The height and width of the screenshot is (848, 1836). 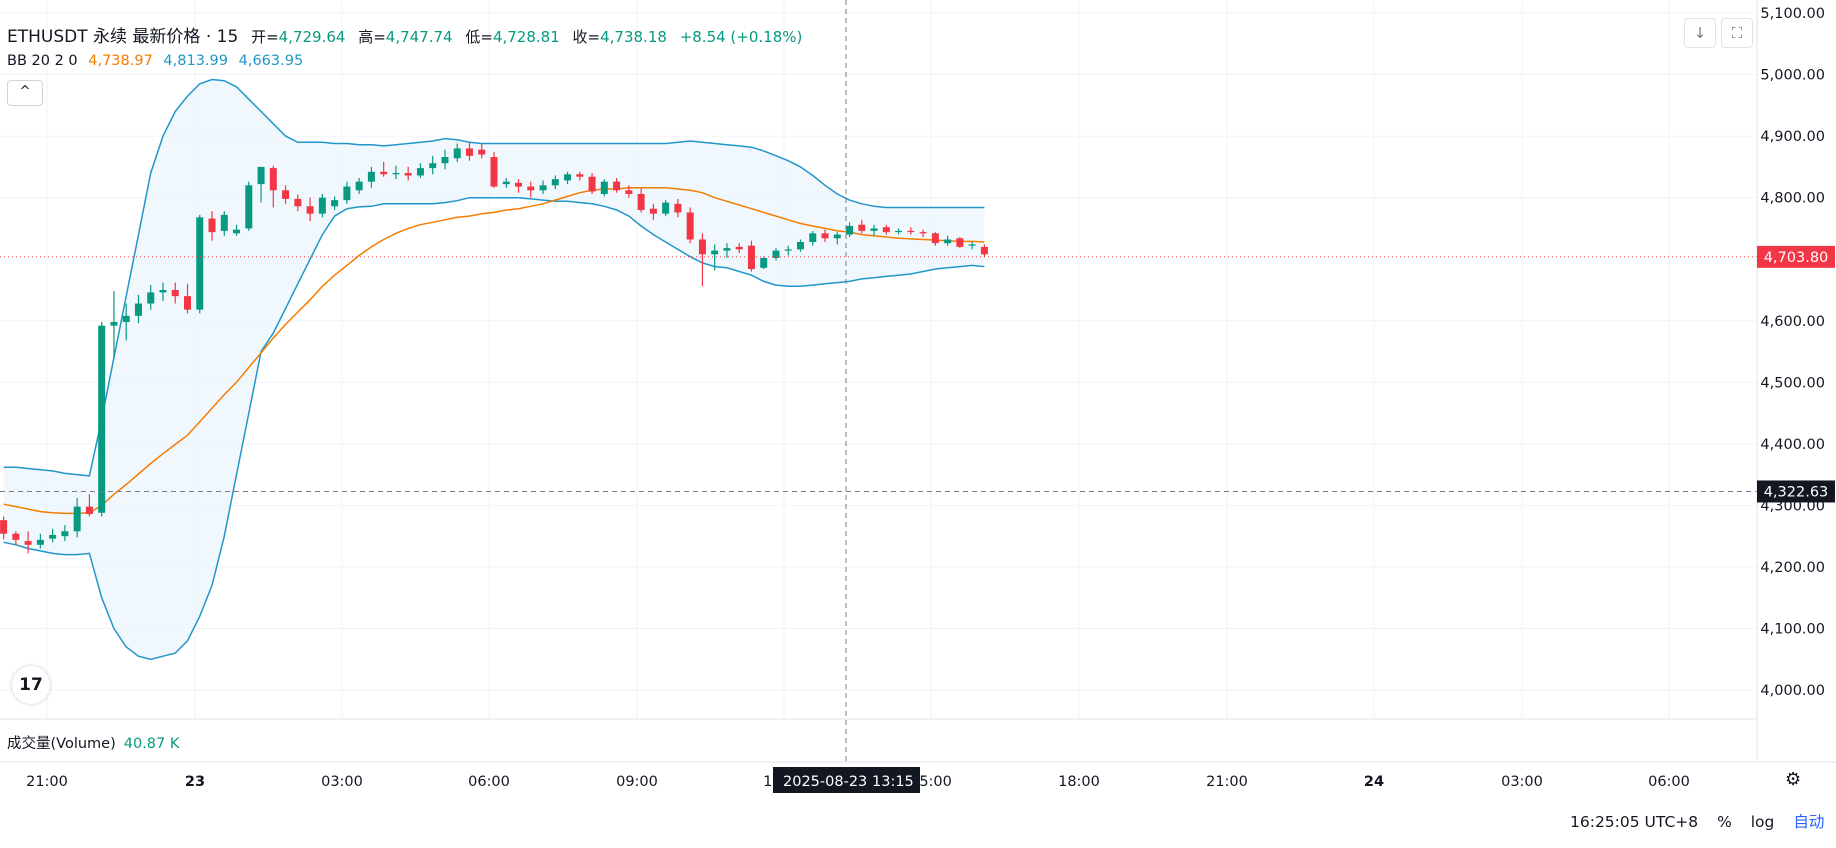 I want to click on low-value: 4,728.81, so click(x=526, y=37).